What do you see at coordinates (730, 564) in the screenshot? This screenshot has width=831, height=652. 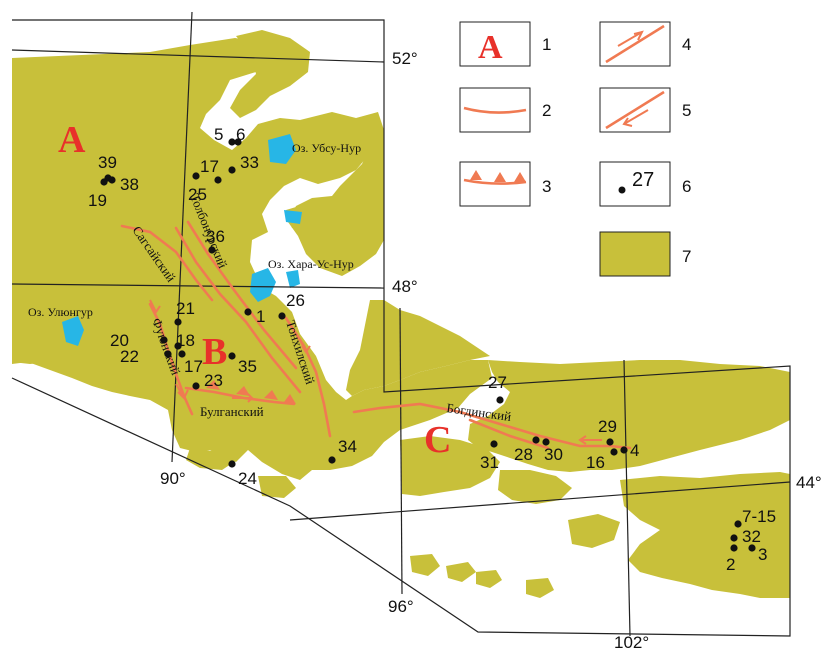 I see `site-label: 2` at bounding box center [730, 564].